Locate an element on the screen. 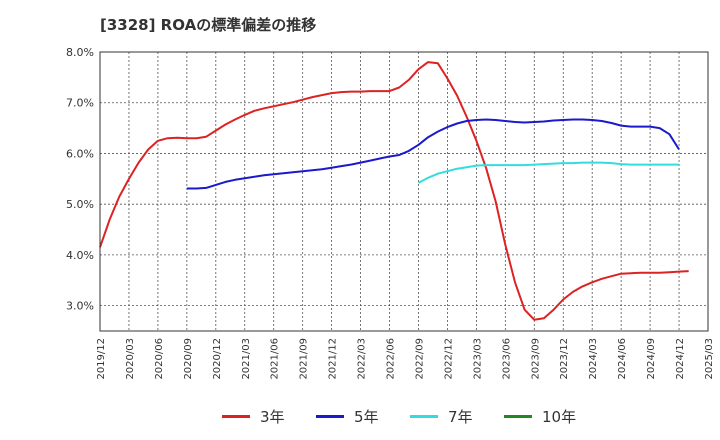  y-tick-label: 6.0% is located at coordinates (80, 153).